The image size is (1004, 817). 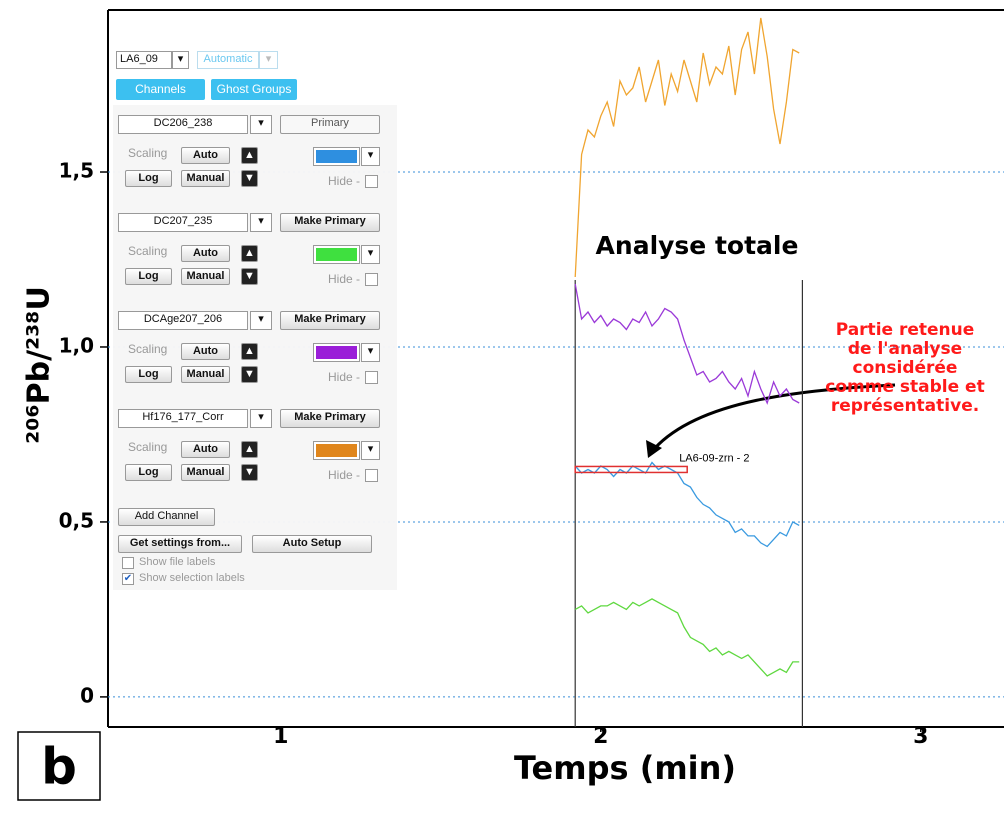 What do you see at coordinates (144, 60) in the screenshot?
I see `sample-dropdown: LA6_09` at bounding box center [144, 60].